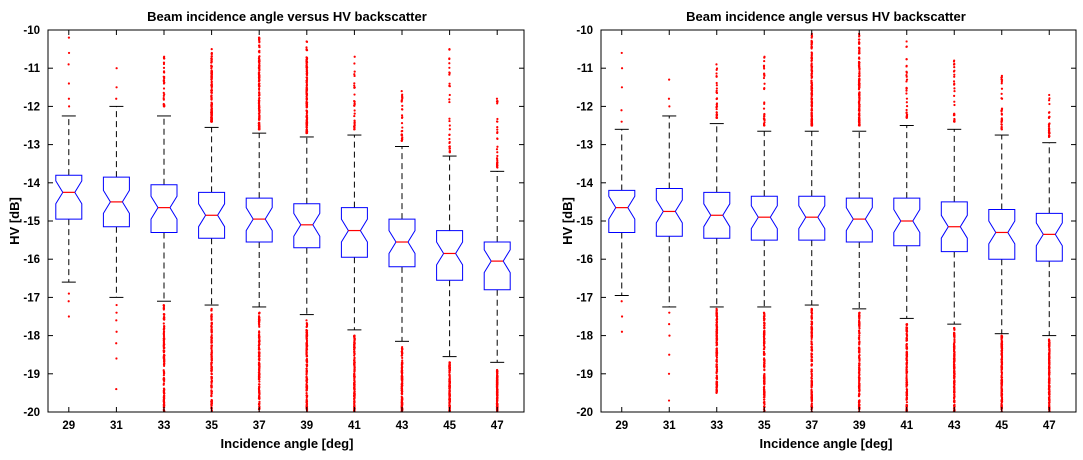 This screenshot has height=460, width=1083. I want to click on y-tick-label: -15, so click(584, 222).